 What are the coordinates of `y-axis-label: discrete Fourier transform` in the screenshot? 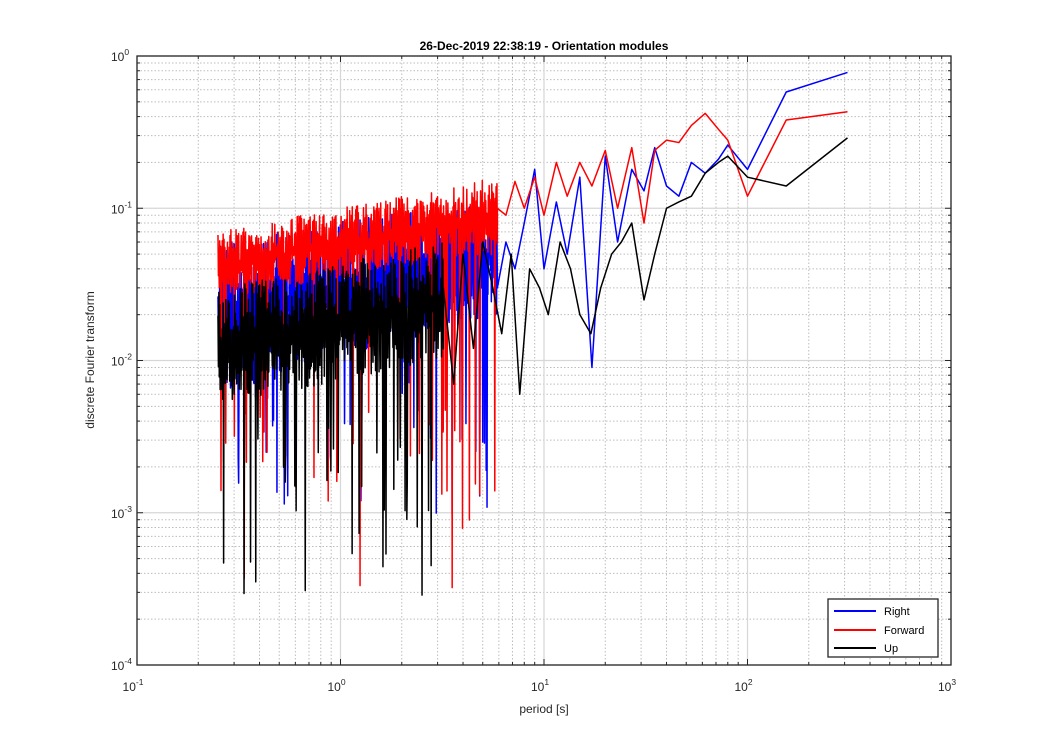 It's located at (90, 359).